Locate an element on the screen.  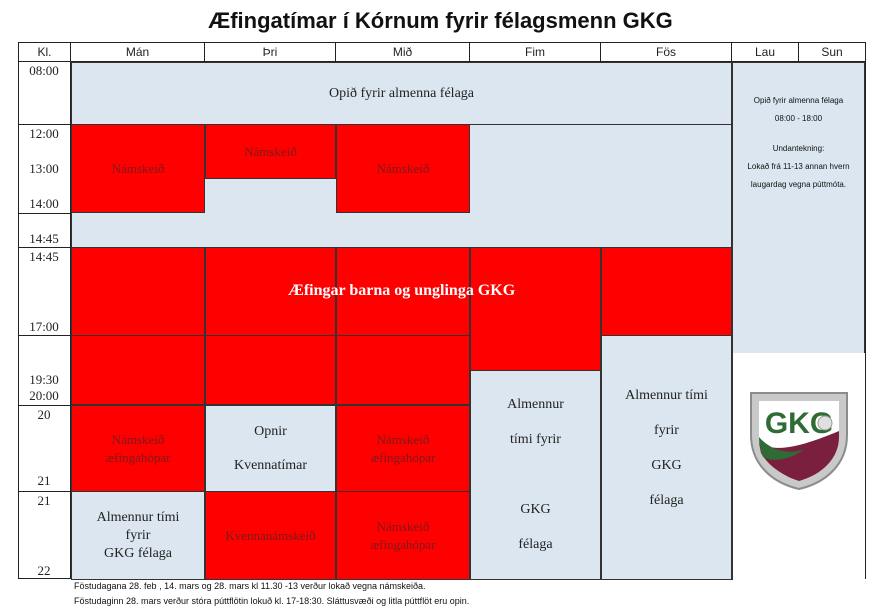
course-block-tue: Námskeið is located at coordinates (270, 151).